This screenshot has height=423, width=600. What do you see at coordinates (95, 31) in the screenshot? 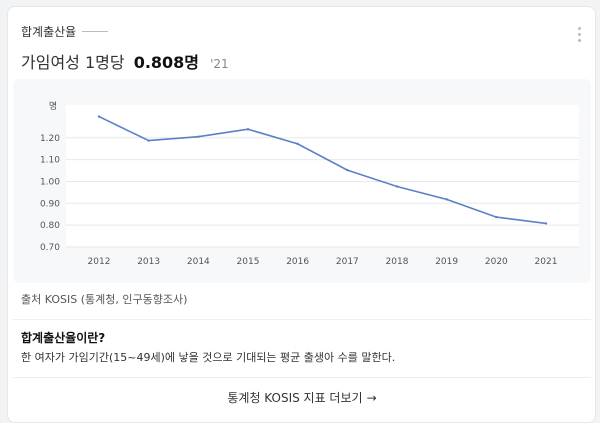
I see `title-rule` at bounding box center [95, 31].